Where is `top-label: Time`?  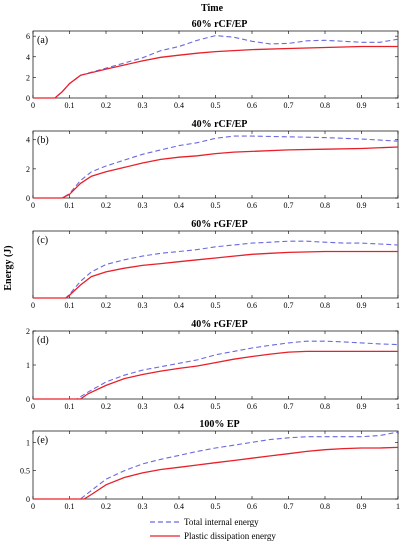 top-label: Time is located at coordinates (212, 8).